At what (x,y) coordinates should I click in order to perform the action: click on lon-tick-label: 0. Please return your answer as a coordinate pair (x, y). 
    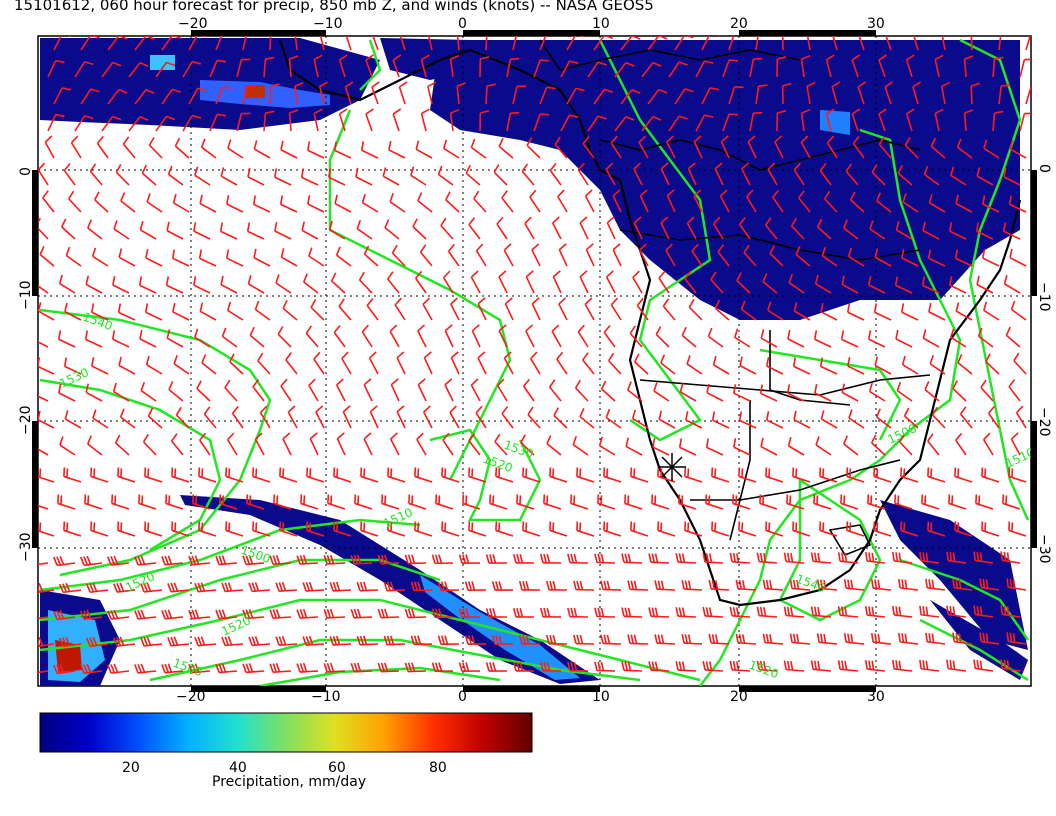
    Looking at the image, I should click on (462, 24).